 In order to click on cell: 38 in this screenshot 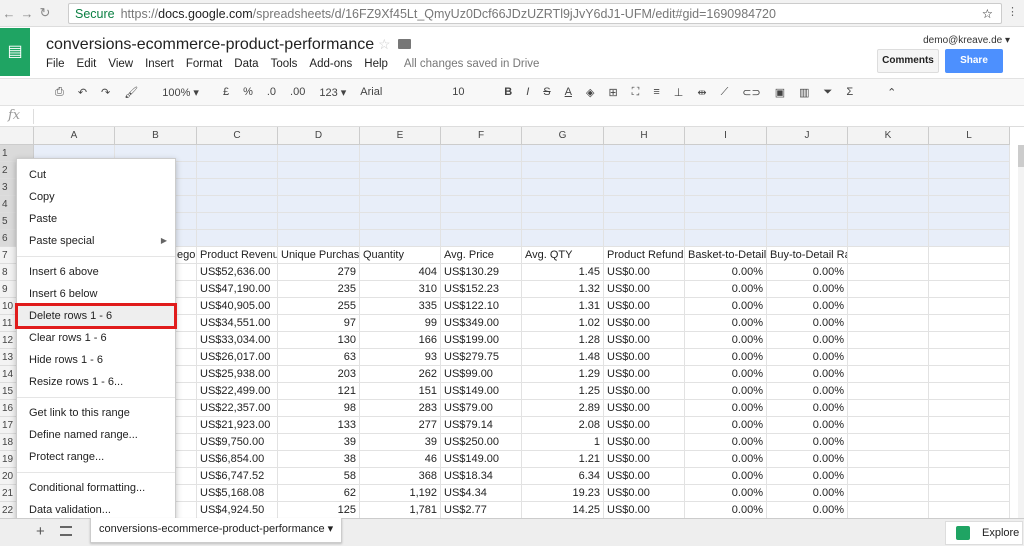, I will do `click(319, 459)`.